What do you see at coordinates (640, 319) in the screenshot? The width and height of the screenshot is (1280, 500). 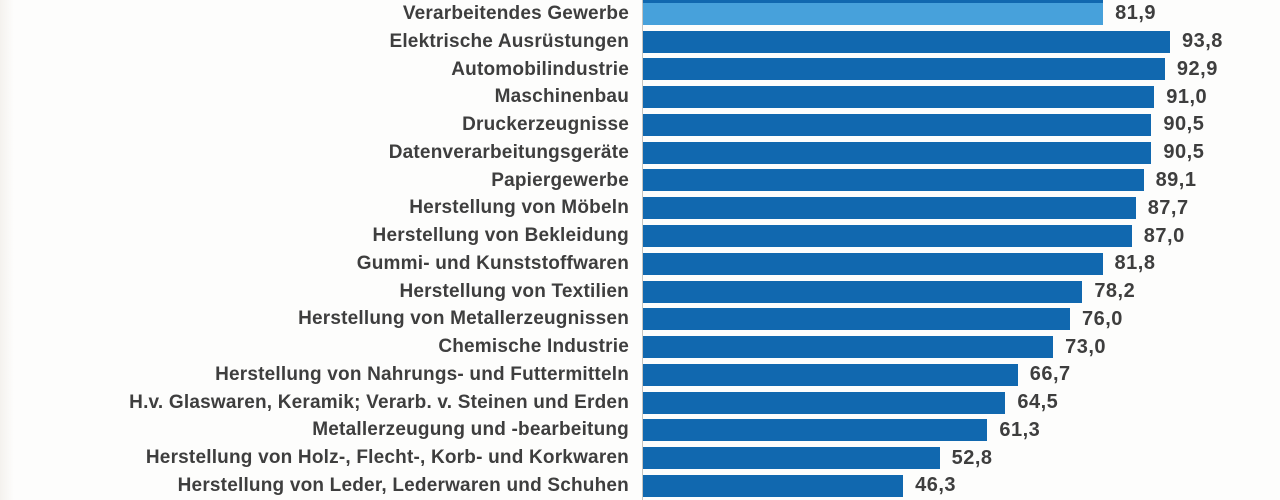 I see `bar-row: Herstellung von Metallerzeugnissen 76,0` at bounding box center [640, 319].